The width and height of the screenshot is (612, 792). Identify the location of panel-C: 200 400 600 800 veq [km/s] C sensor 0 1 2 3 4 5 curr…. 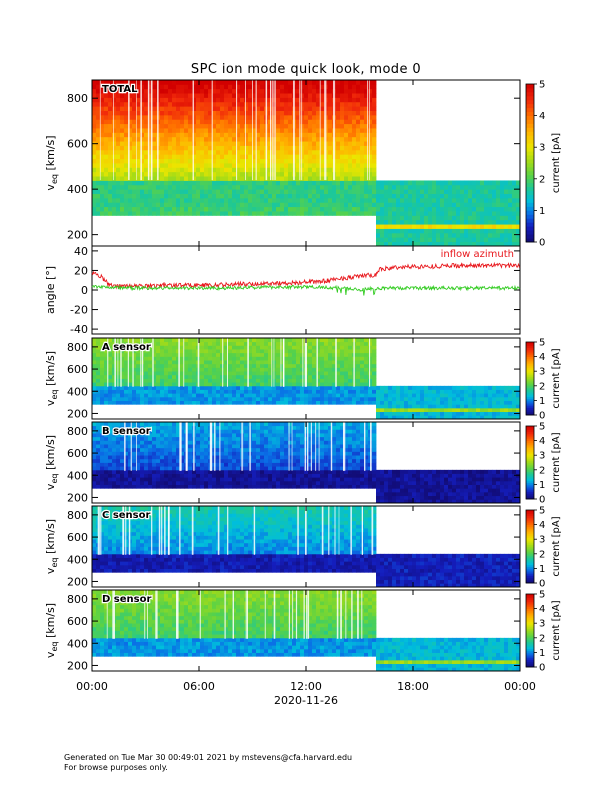
(303, 547).